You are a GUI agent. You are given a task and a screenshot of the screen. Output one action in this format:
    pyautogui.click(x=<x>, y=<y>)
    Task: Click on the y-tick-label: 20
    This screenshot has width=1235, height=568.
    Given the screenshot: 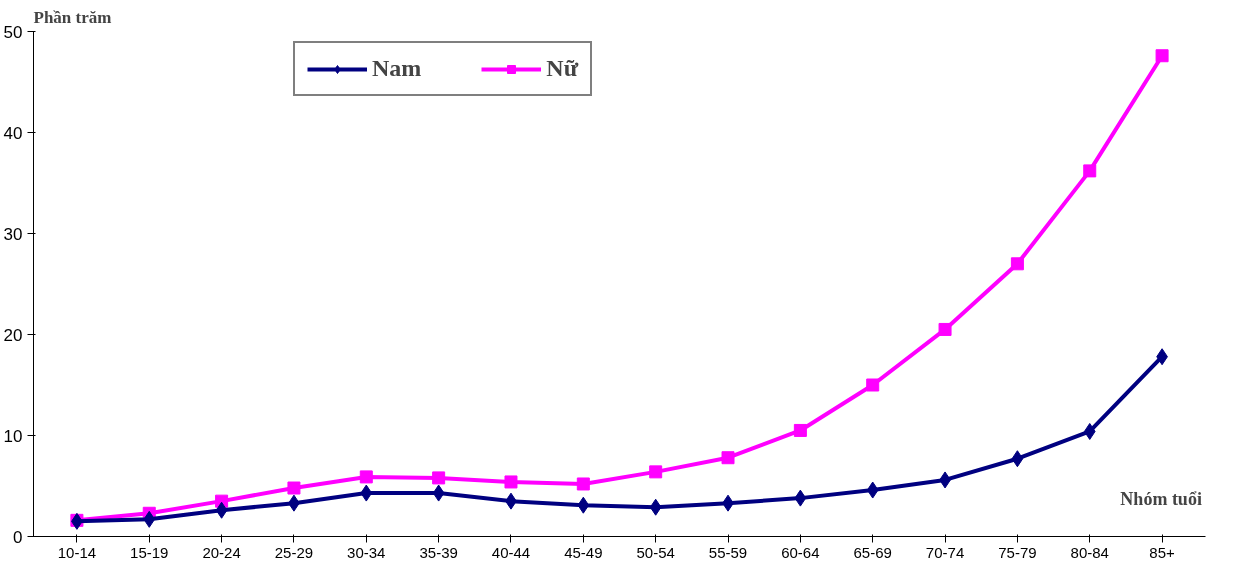 What is the action you would take?
    pyautogui.click(x=13, y=335)
    